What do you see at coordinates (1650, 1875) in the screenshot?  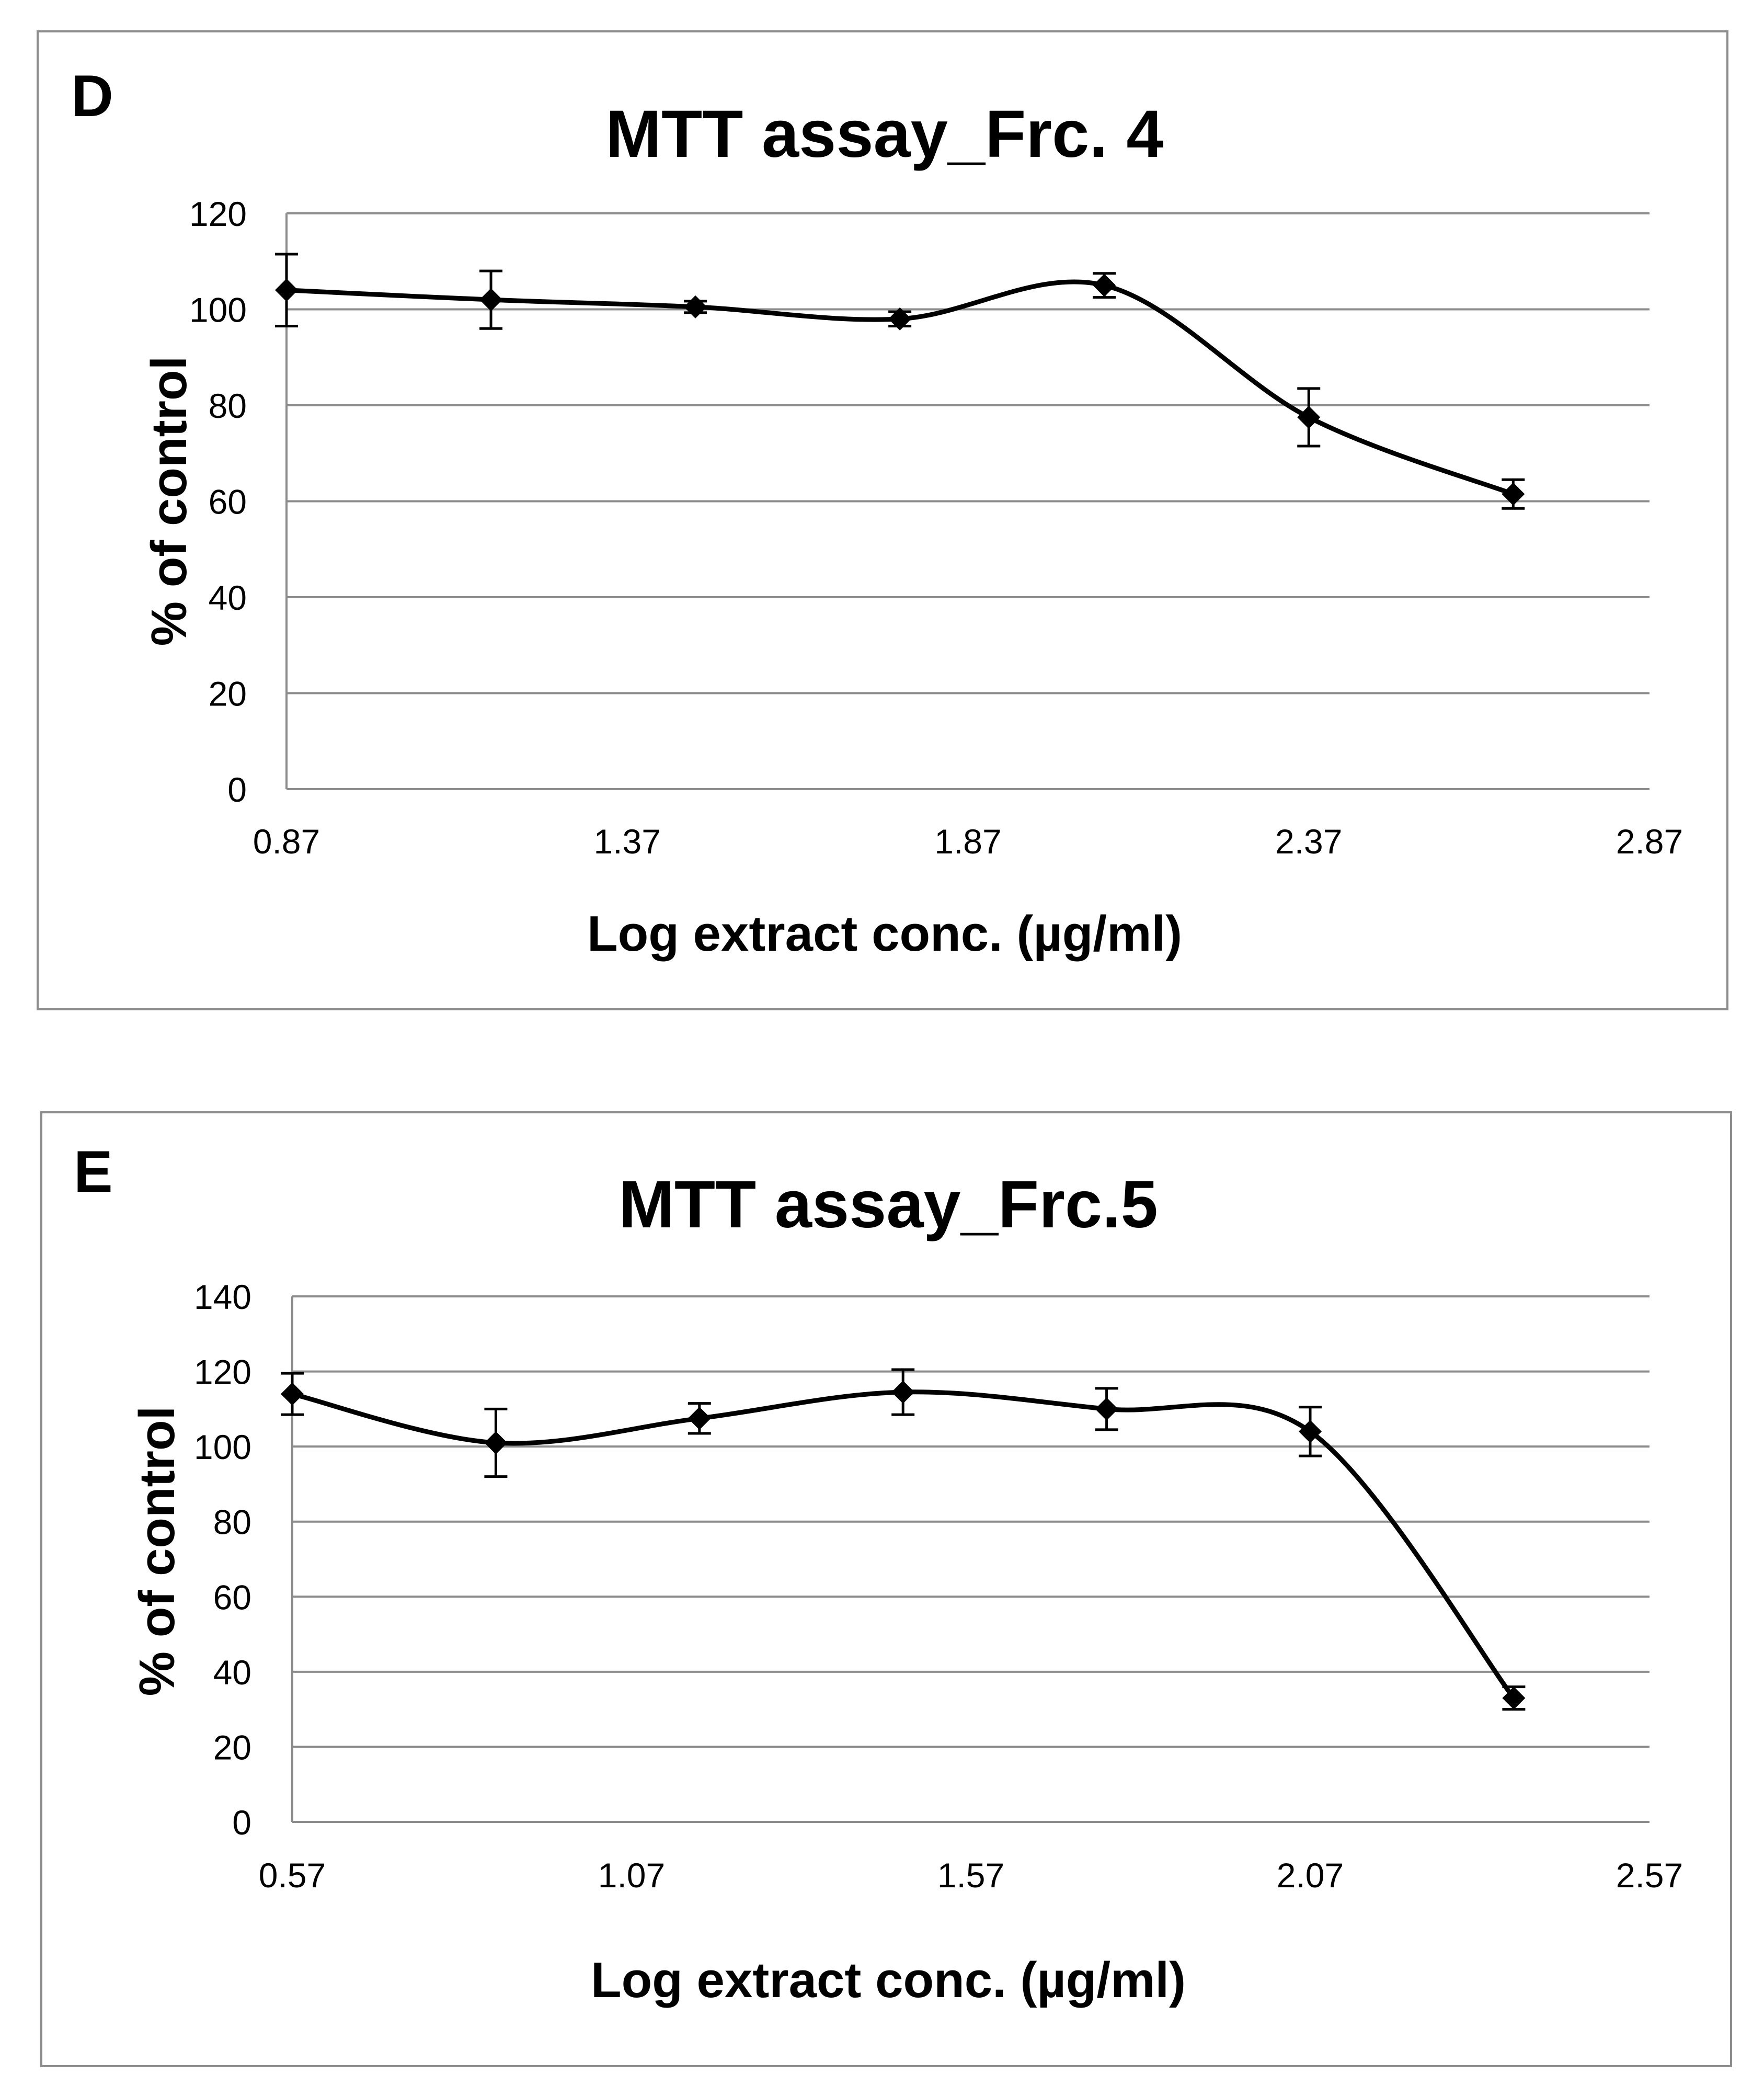 I see `x-tick-label: 2.57` at bounding box center [1650, 1875].